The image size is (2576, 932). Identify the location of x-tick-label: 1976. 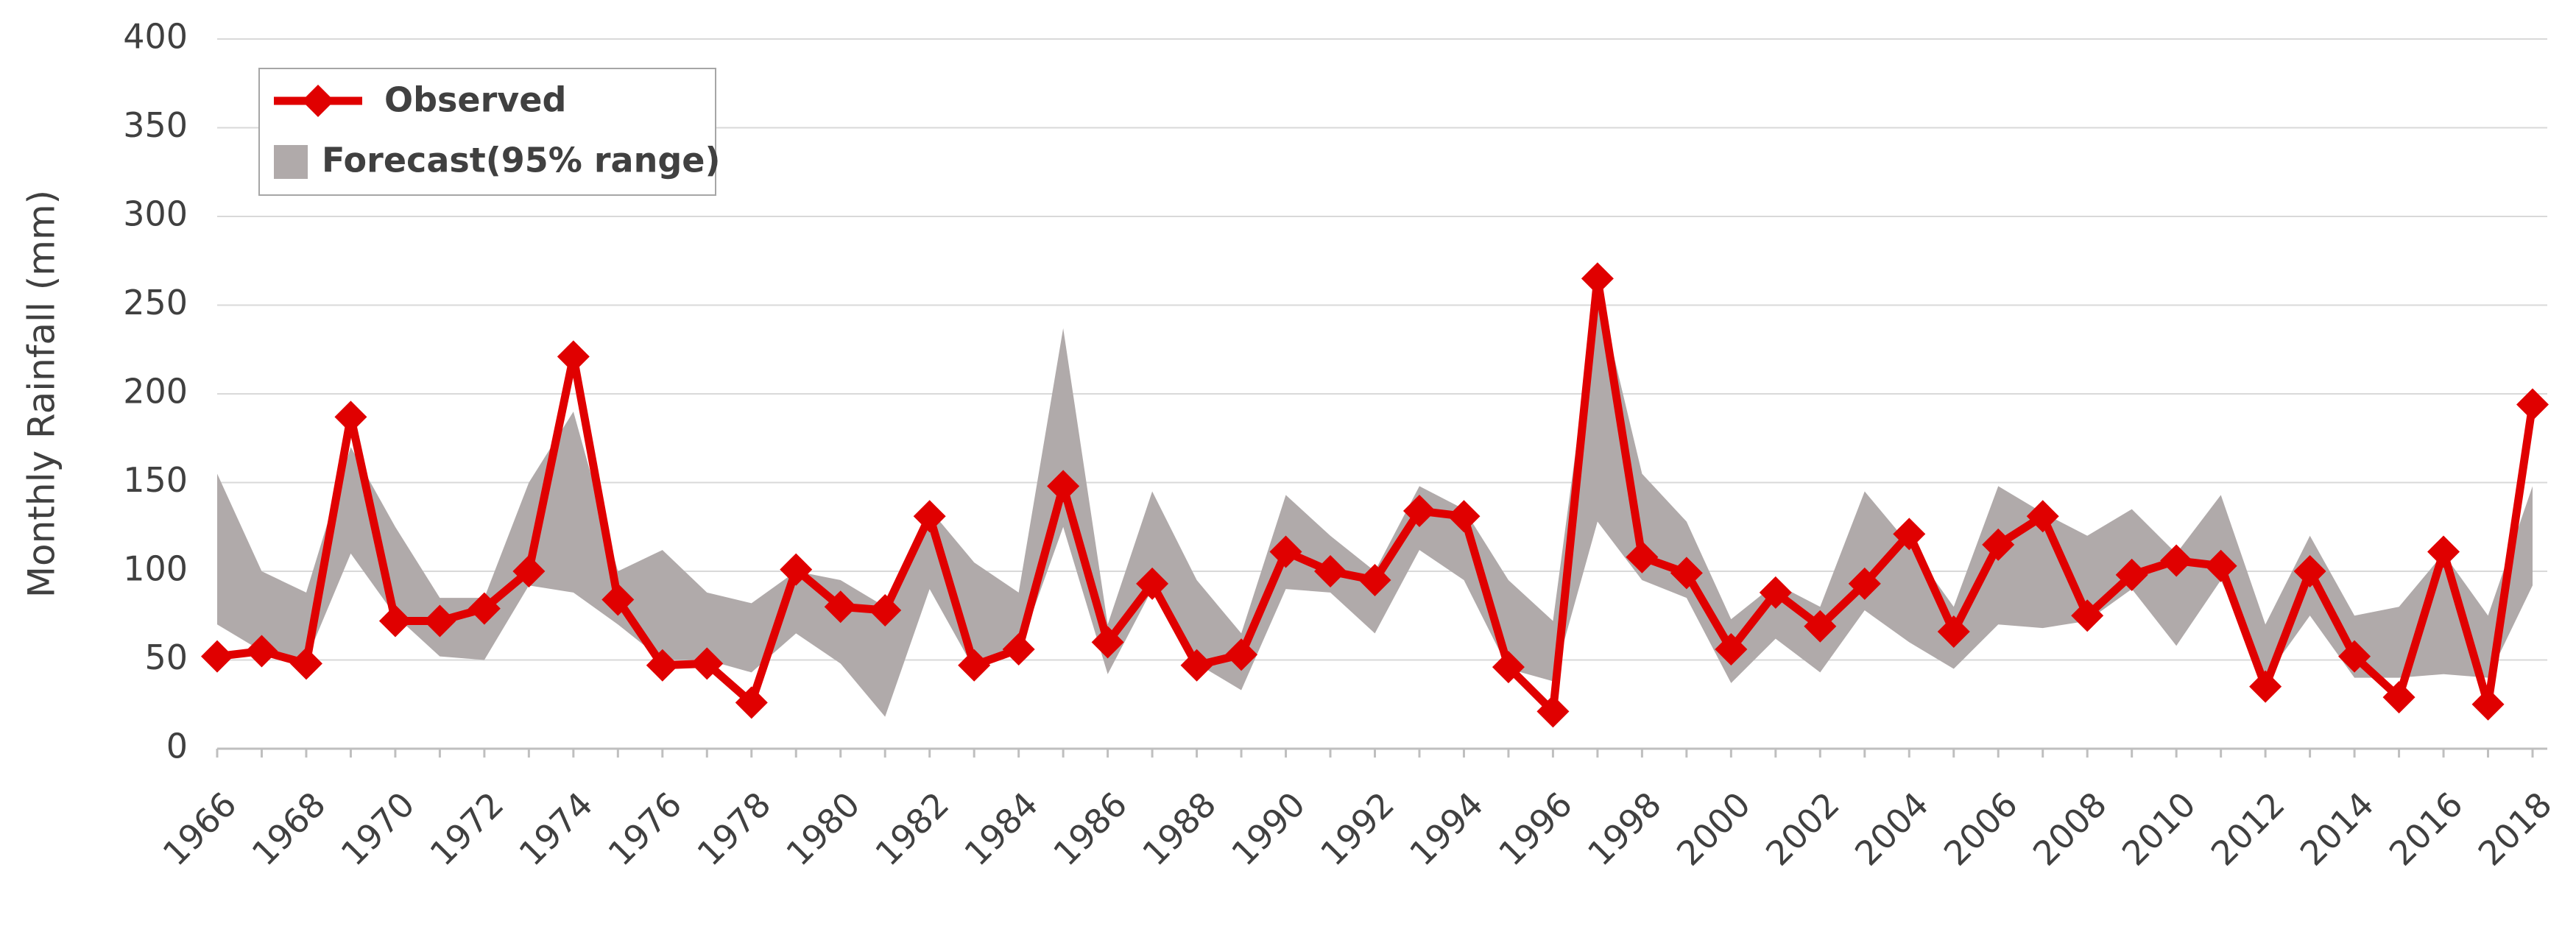
(644, 828).